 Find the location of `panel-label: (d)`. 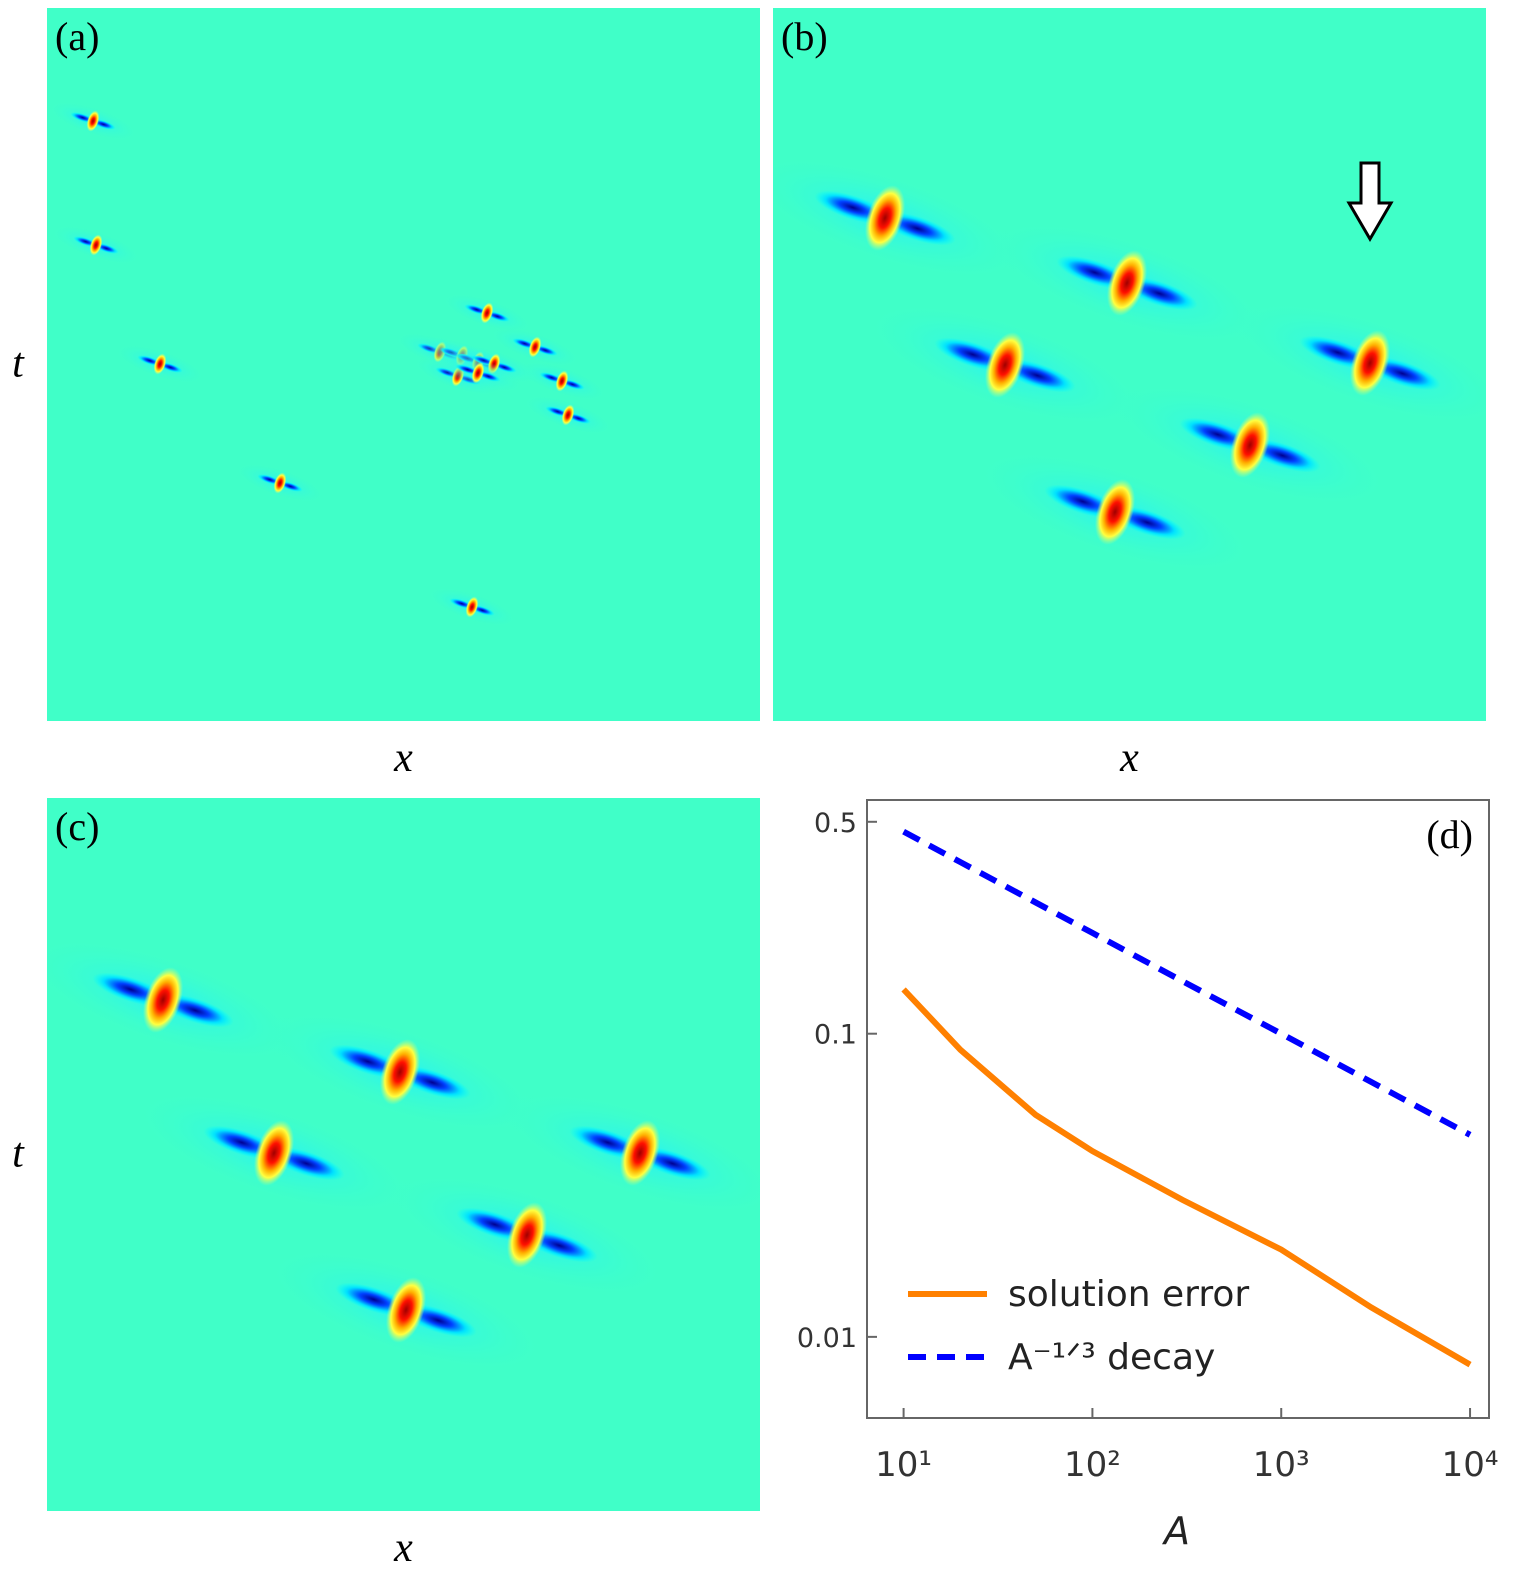

panel-label: (d) is located at coordinates (1449, 834).